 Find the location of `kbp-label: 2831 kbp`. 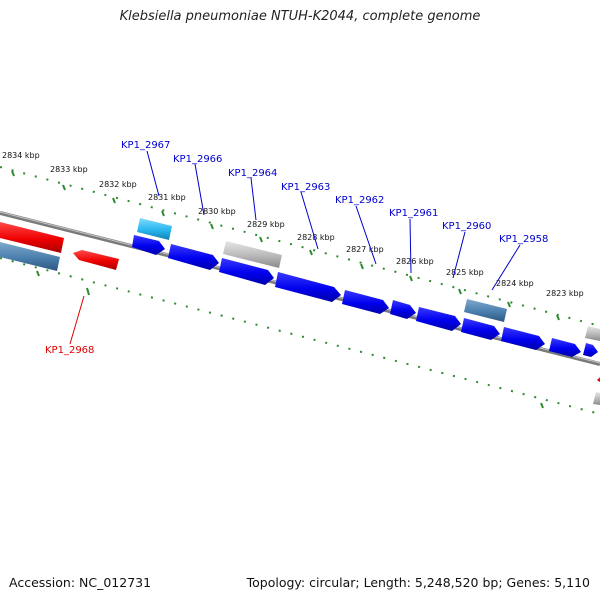

kbp-label: 2831 kbp is located at coordinates (167, 197).